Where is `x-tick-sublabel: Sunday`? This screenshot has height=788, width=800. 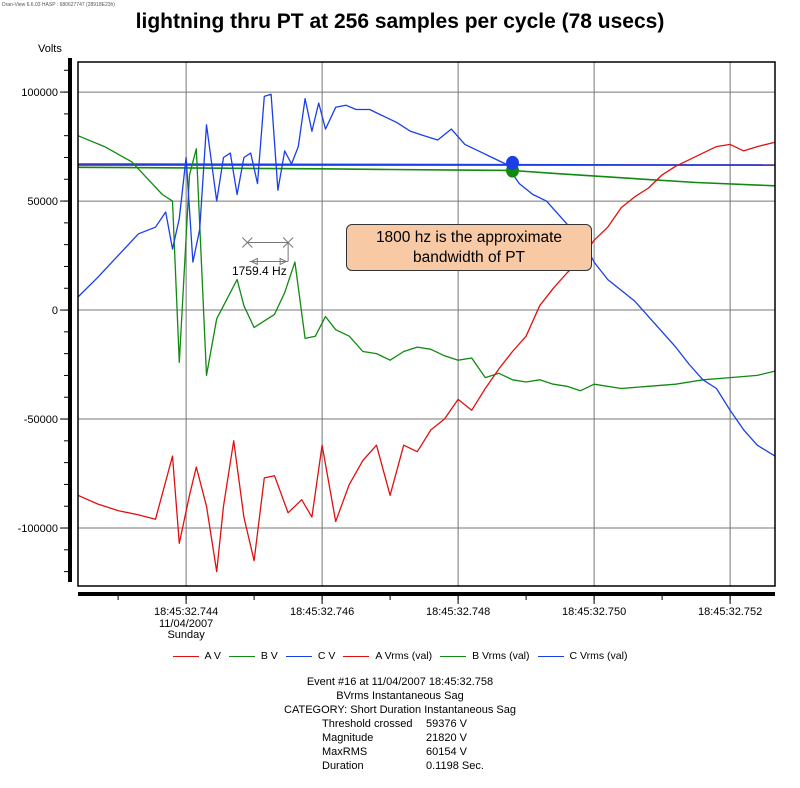
x-tick-sublabel: Sunday is located at coordinates (186, 635).